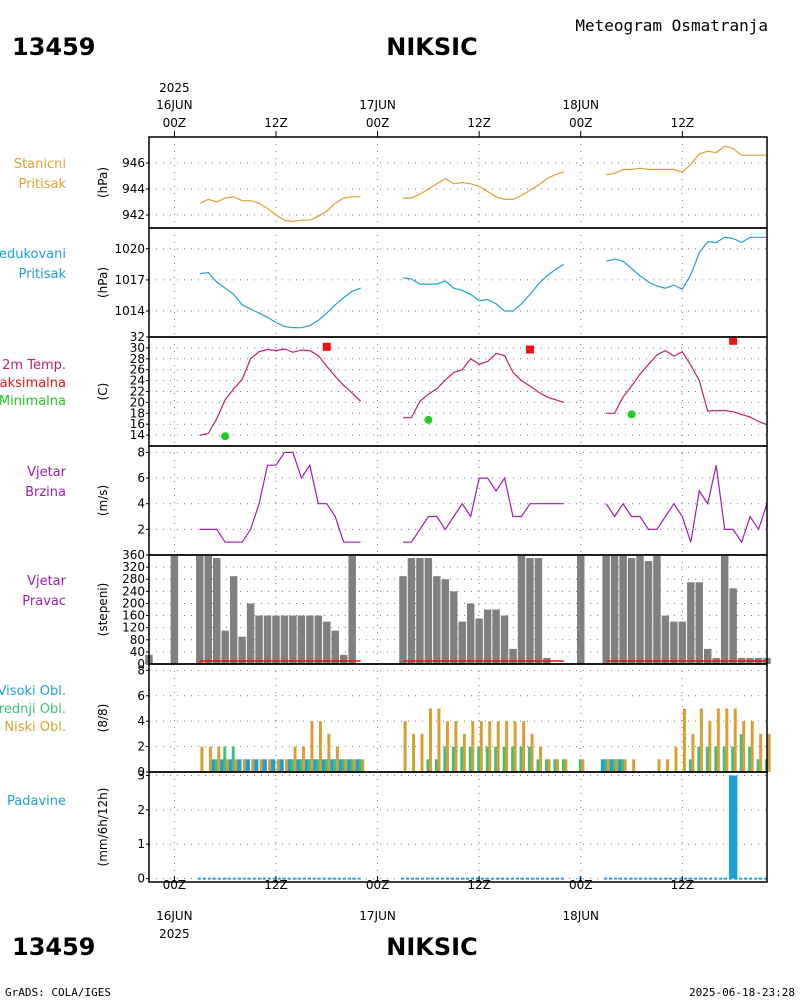 This screenshot has height=1000, width=800. I want to click on meteogram-title: Meteogram Osmatranja, so click(671, 25).